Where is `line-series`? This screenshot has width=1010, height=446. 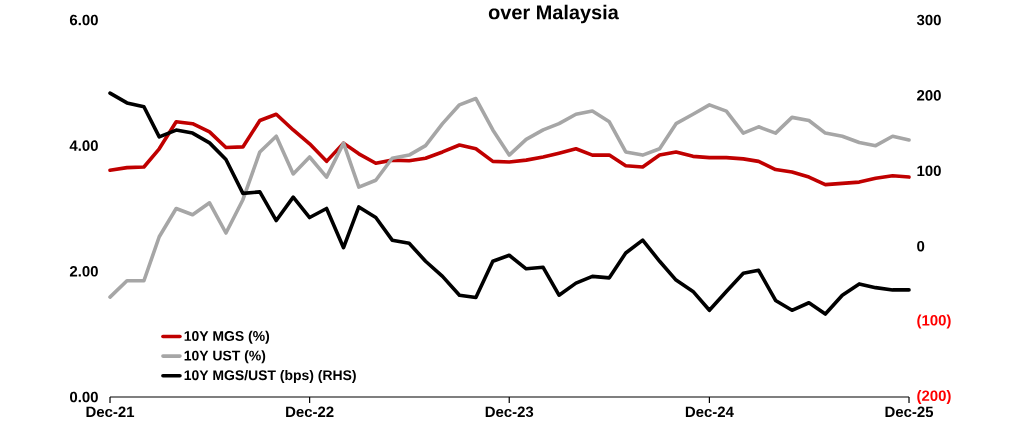
line-series is located at coordinates (509, 149).